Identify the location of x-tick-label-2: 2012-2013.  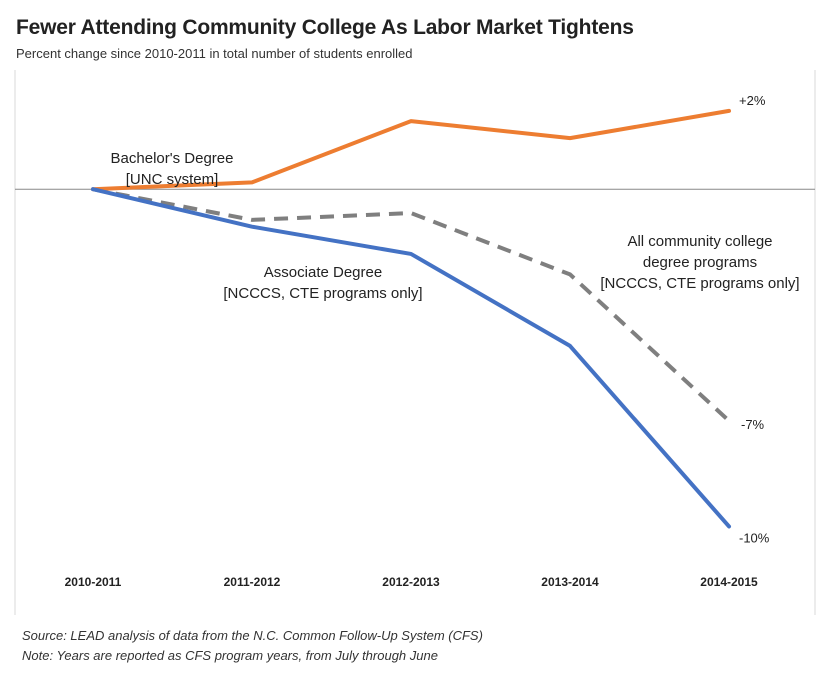
(411, 582).